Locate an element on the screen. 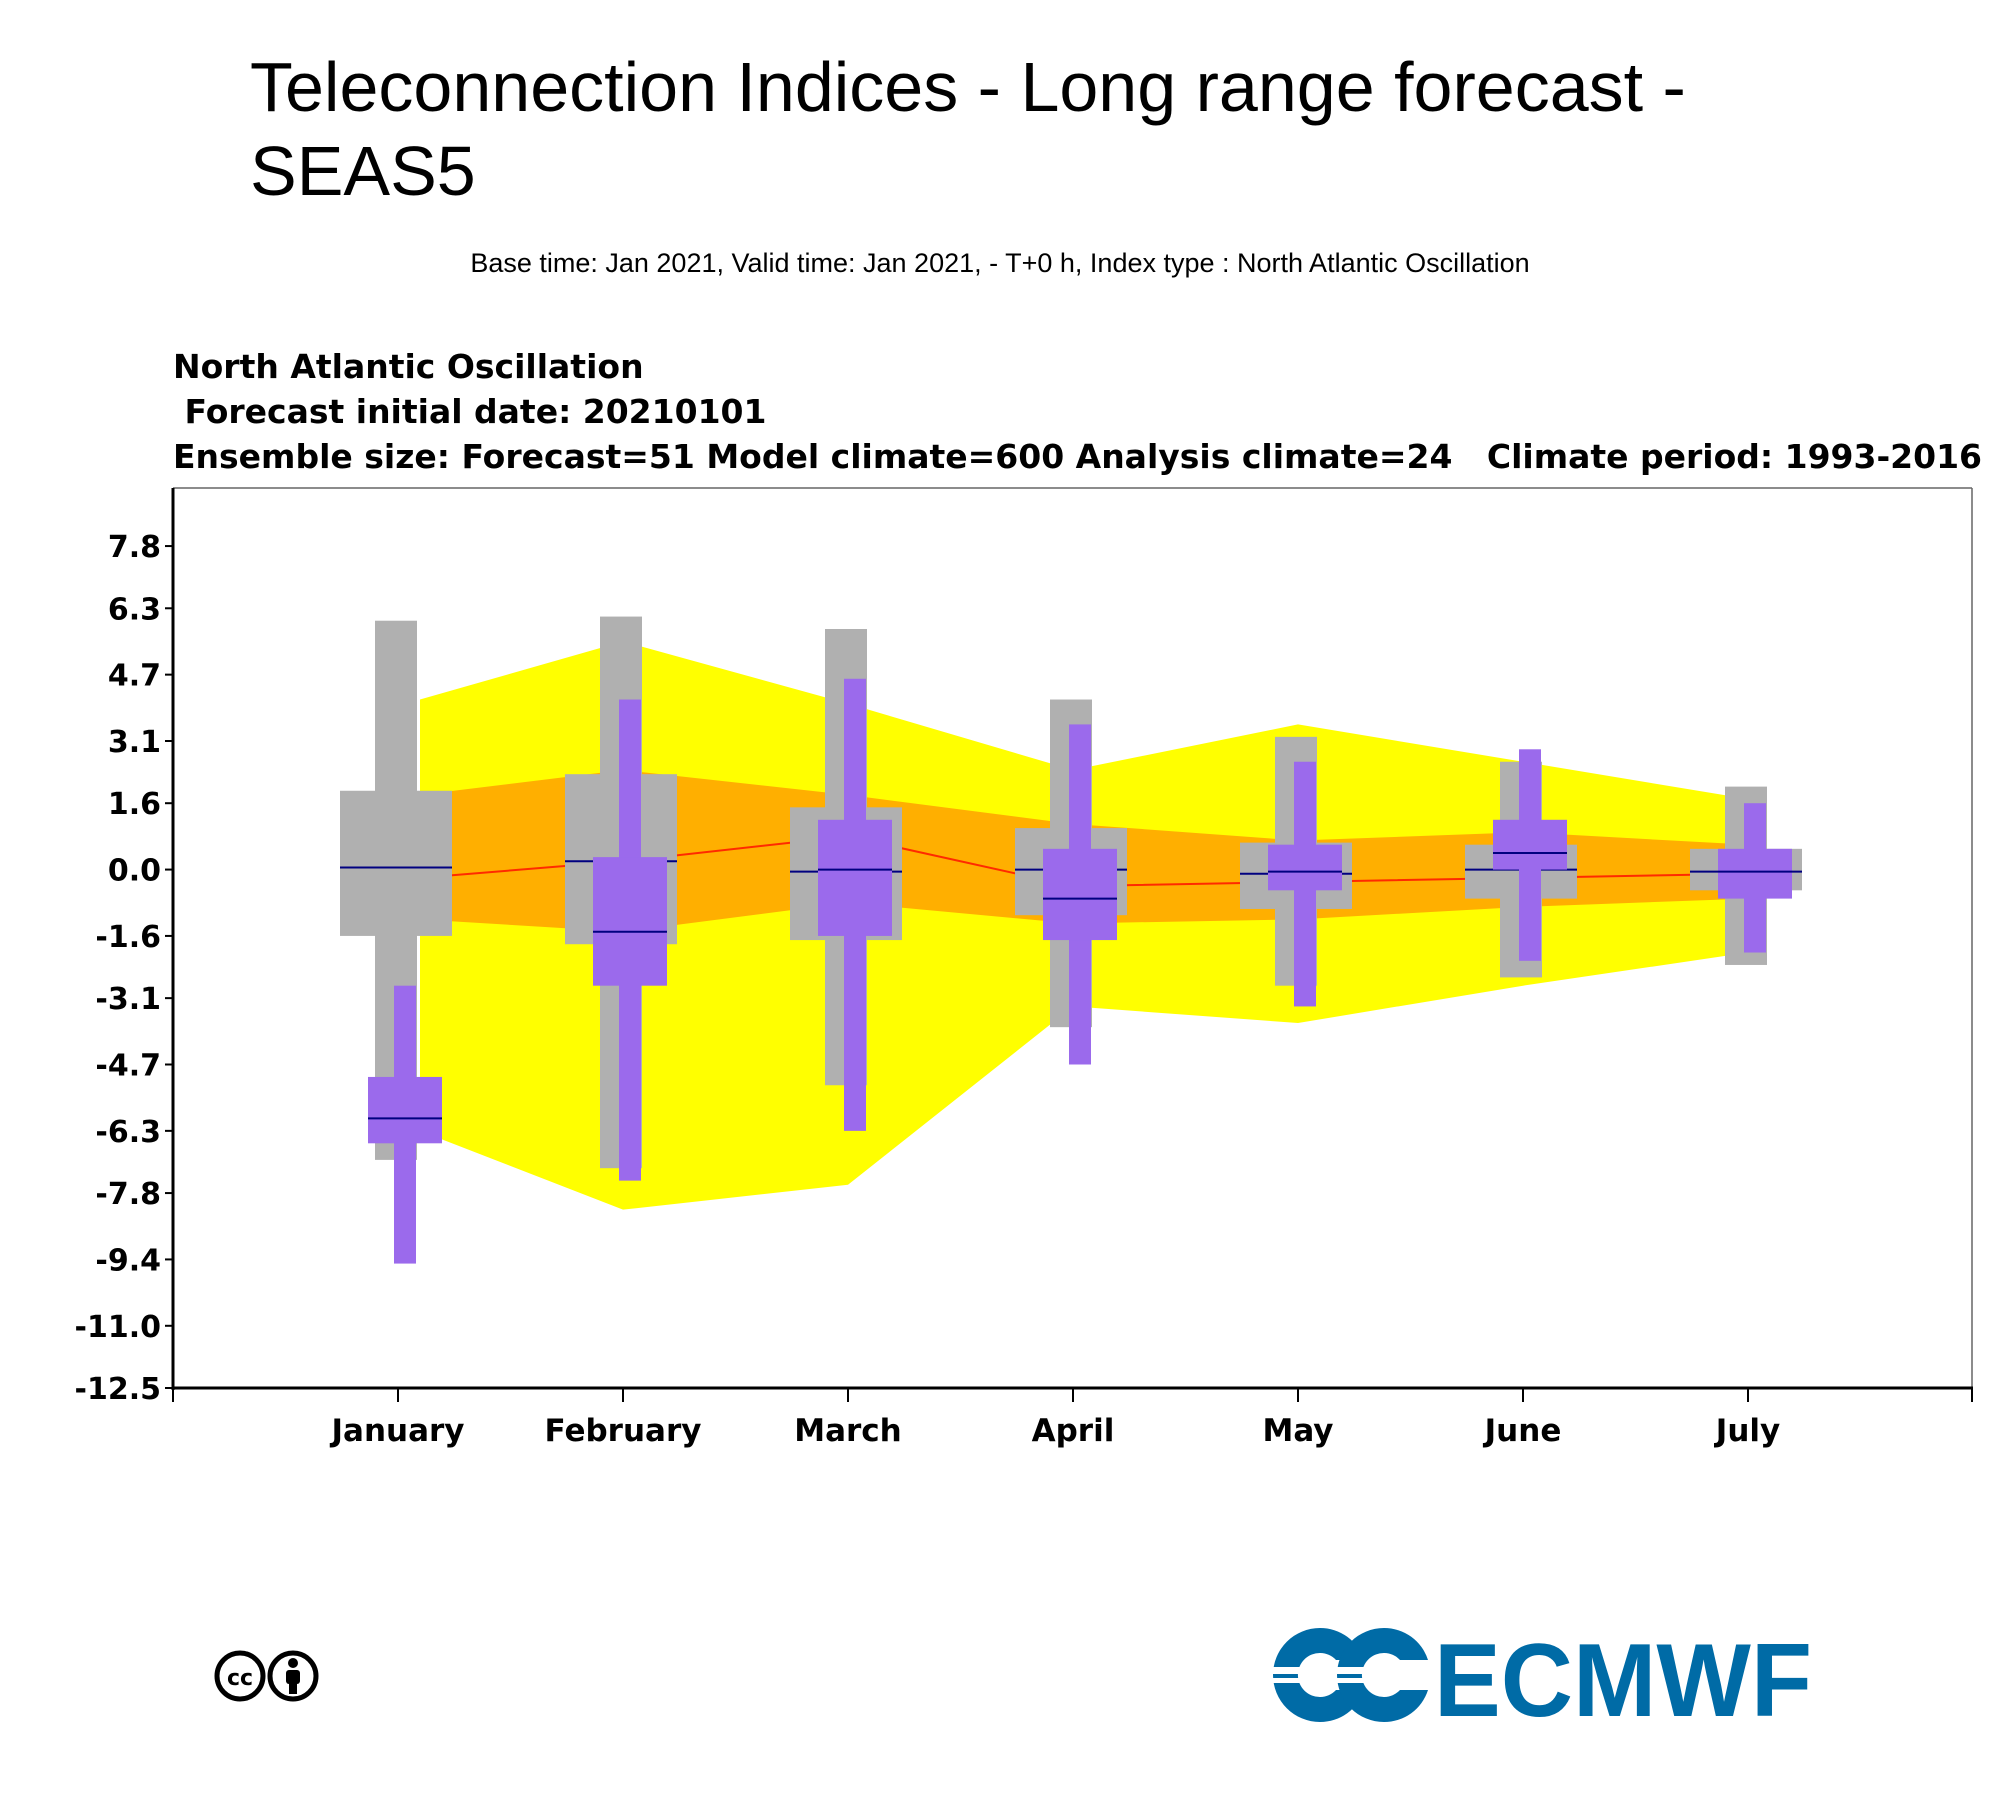 The image size is (2000, 1800). y-tick-label: 1.6 is located at coordinates (134, 804).